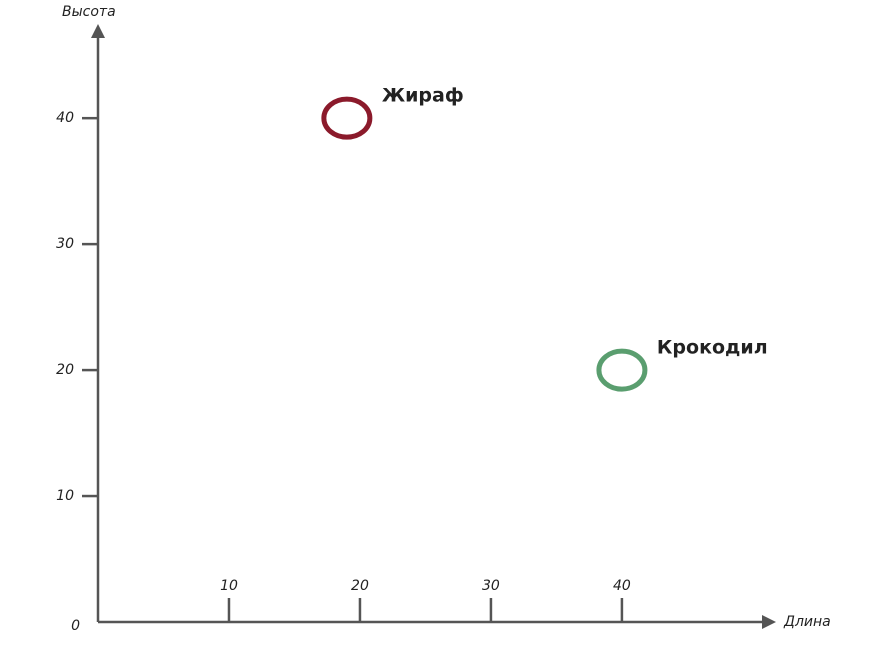 This screenshot has height=672, width=887. Describe the element at coordinates (360, 586) in the screenshot. I see `x-tick-label: 20` at that location.